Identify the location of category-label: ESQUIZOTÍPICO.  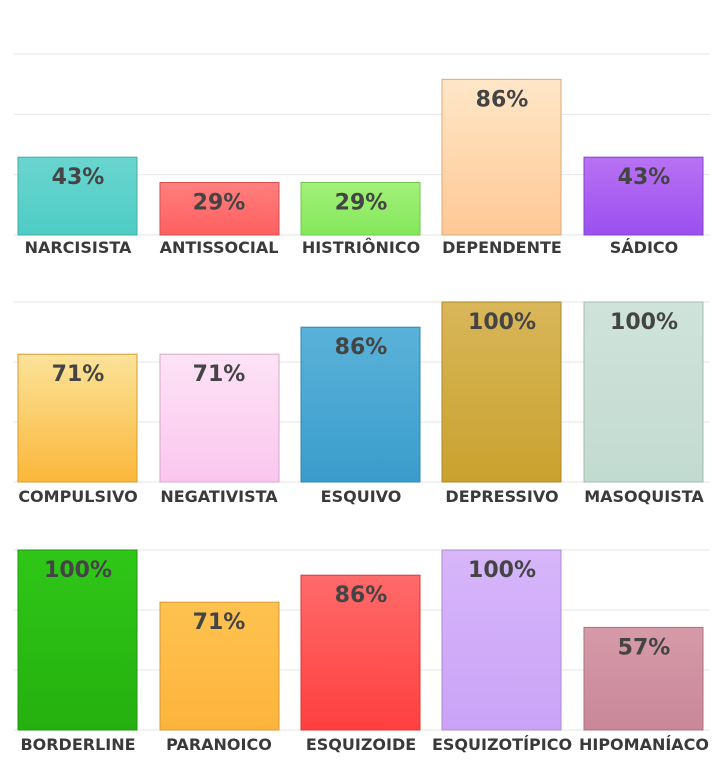
(502, 744).